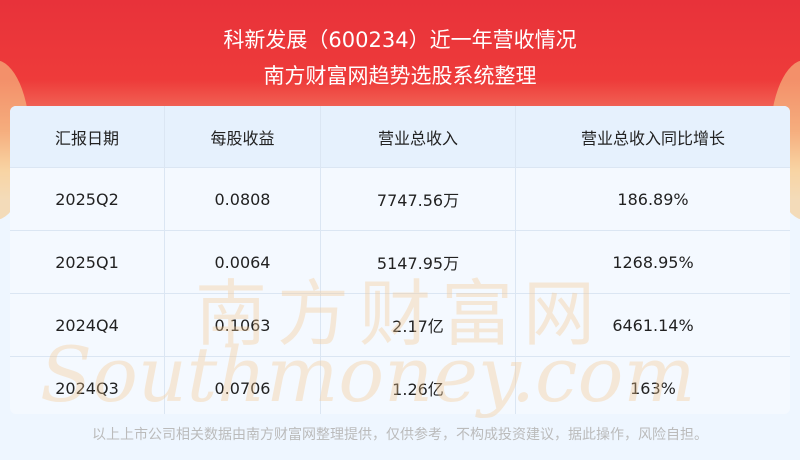 The image size is (800, 460). What do you see at coordinates (243, 199) in the screenshot?
I see `table-cell: 0.0808` at bounding box center [243, 199].